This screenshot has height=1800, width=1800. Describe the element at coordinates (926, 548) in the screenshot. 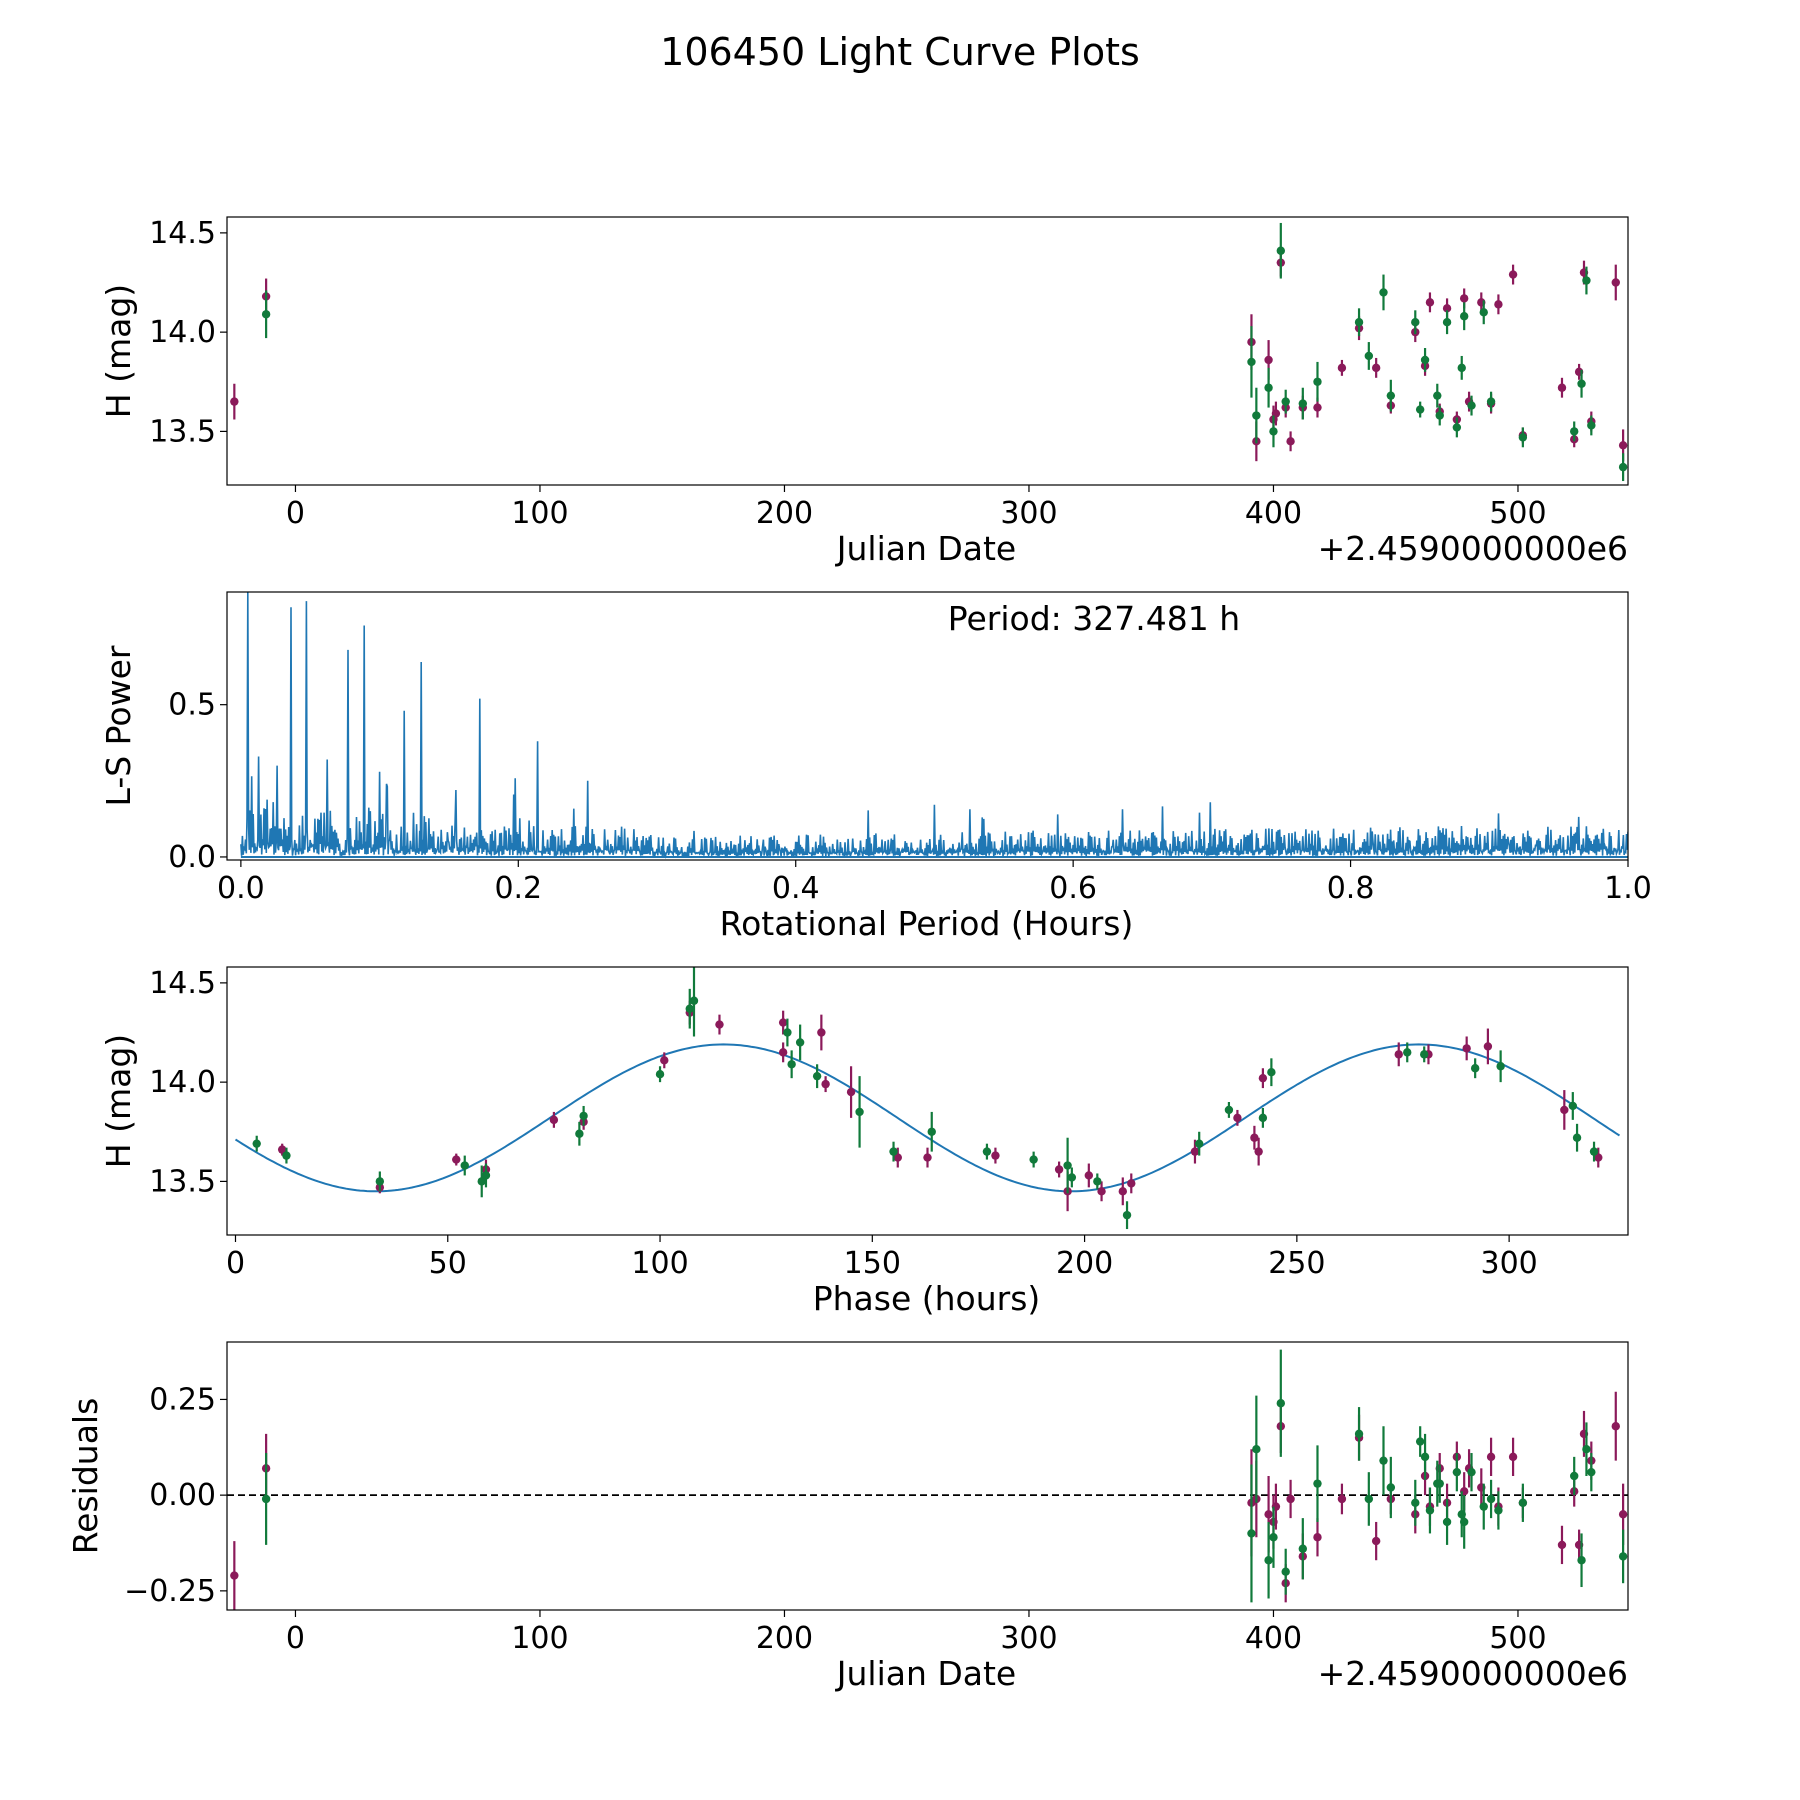

I see `lightcurve-xlabel: Julian Date` at that location.